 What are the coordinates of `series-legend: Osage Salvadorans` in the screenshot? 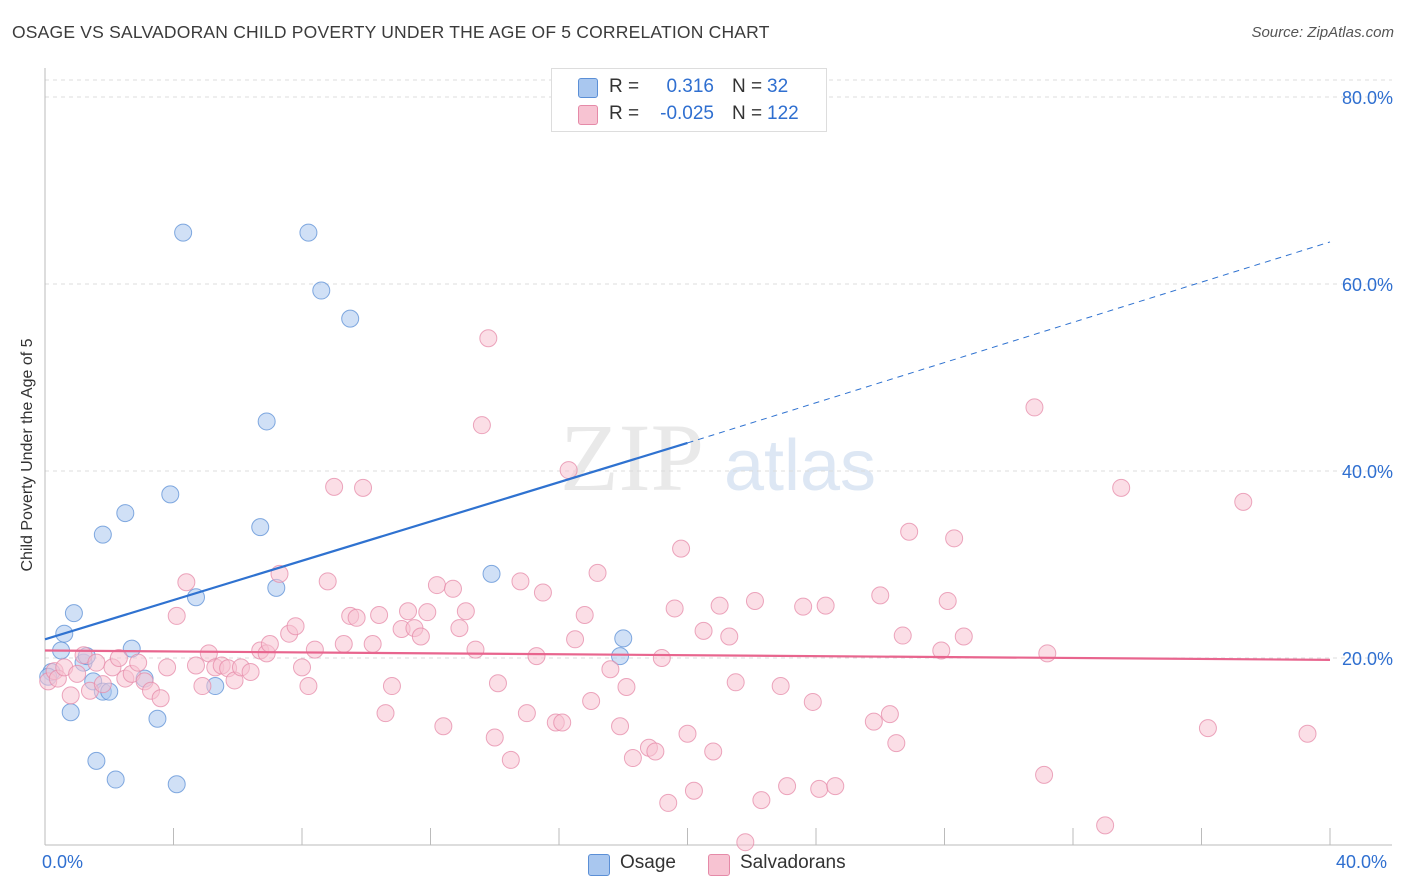 It's located at (703, 865).